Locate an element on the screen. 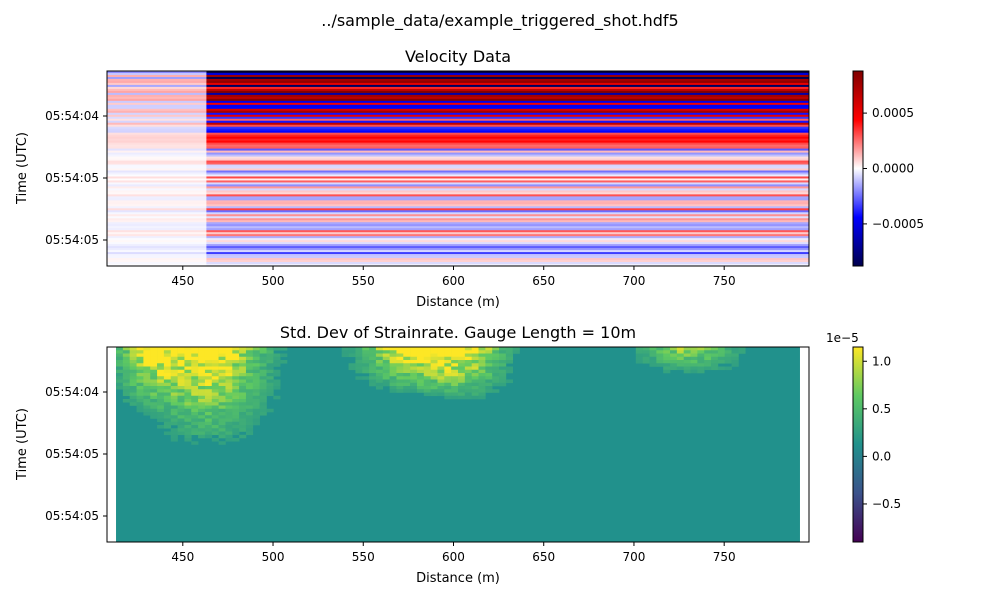 This screenshot has height=600, width=1000. colorbar-tick-label: 0.0000 is located at coordinates (893, 169).